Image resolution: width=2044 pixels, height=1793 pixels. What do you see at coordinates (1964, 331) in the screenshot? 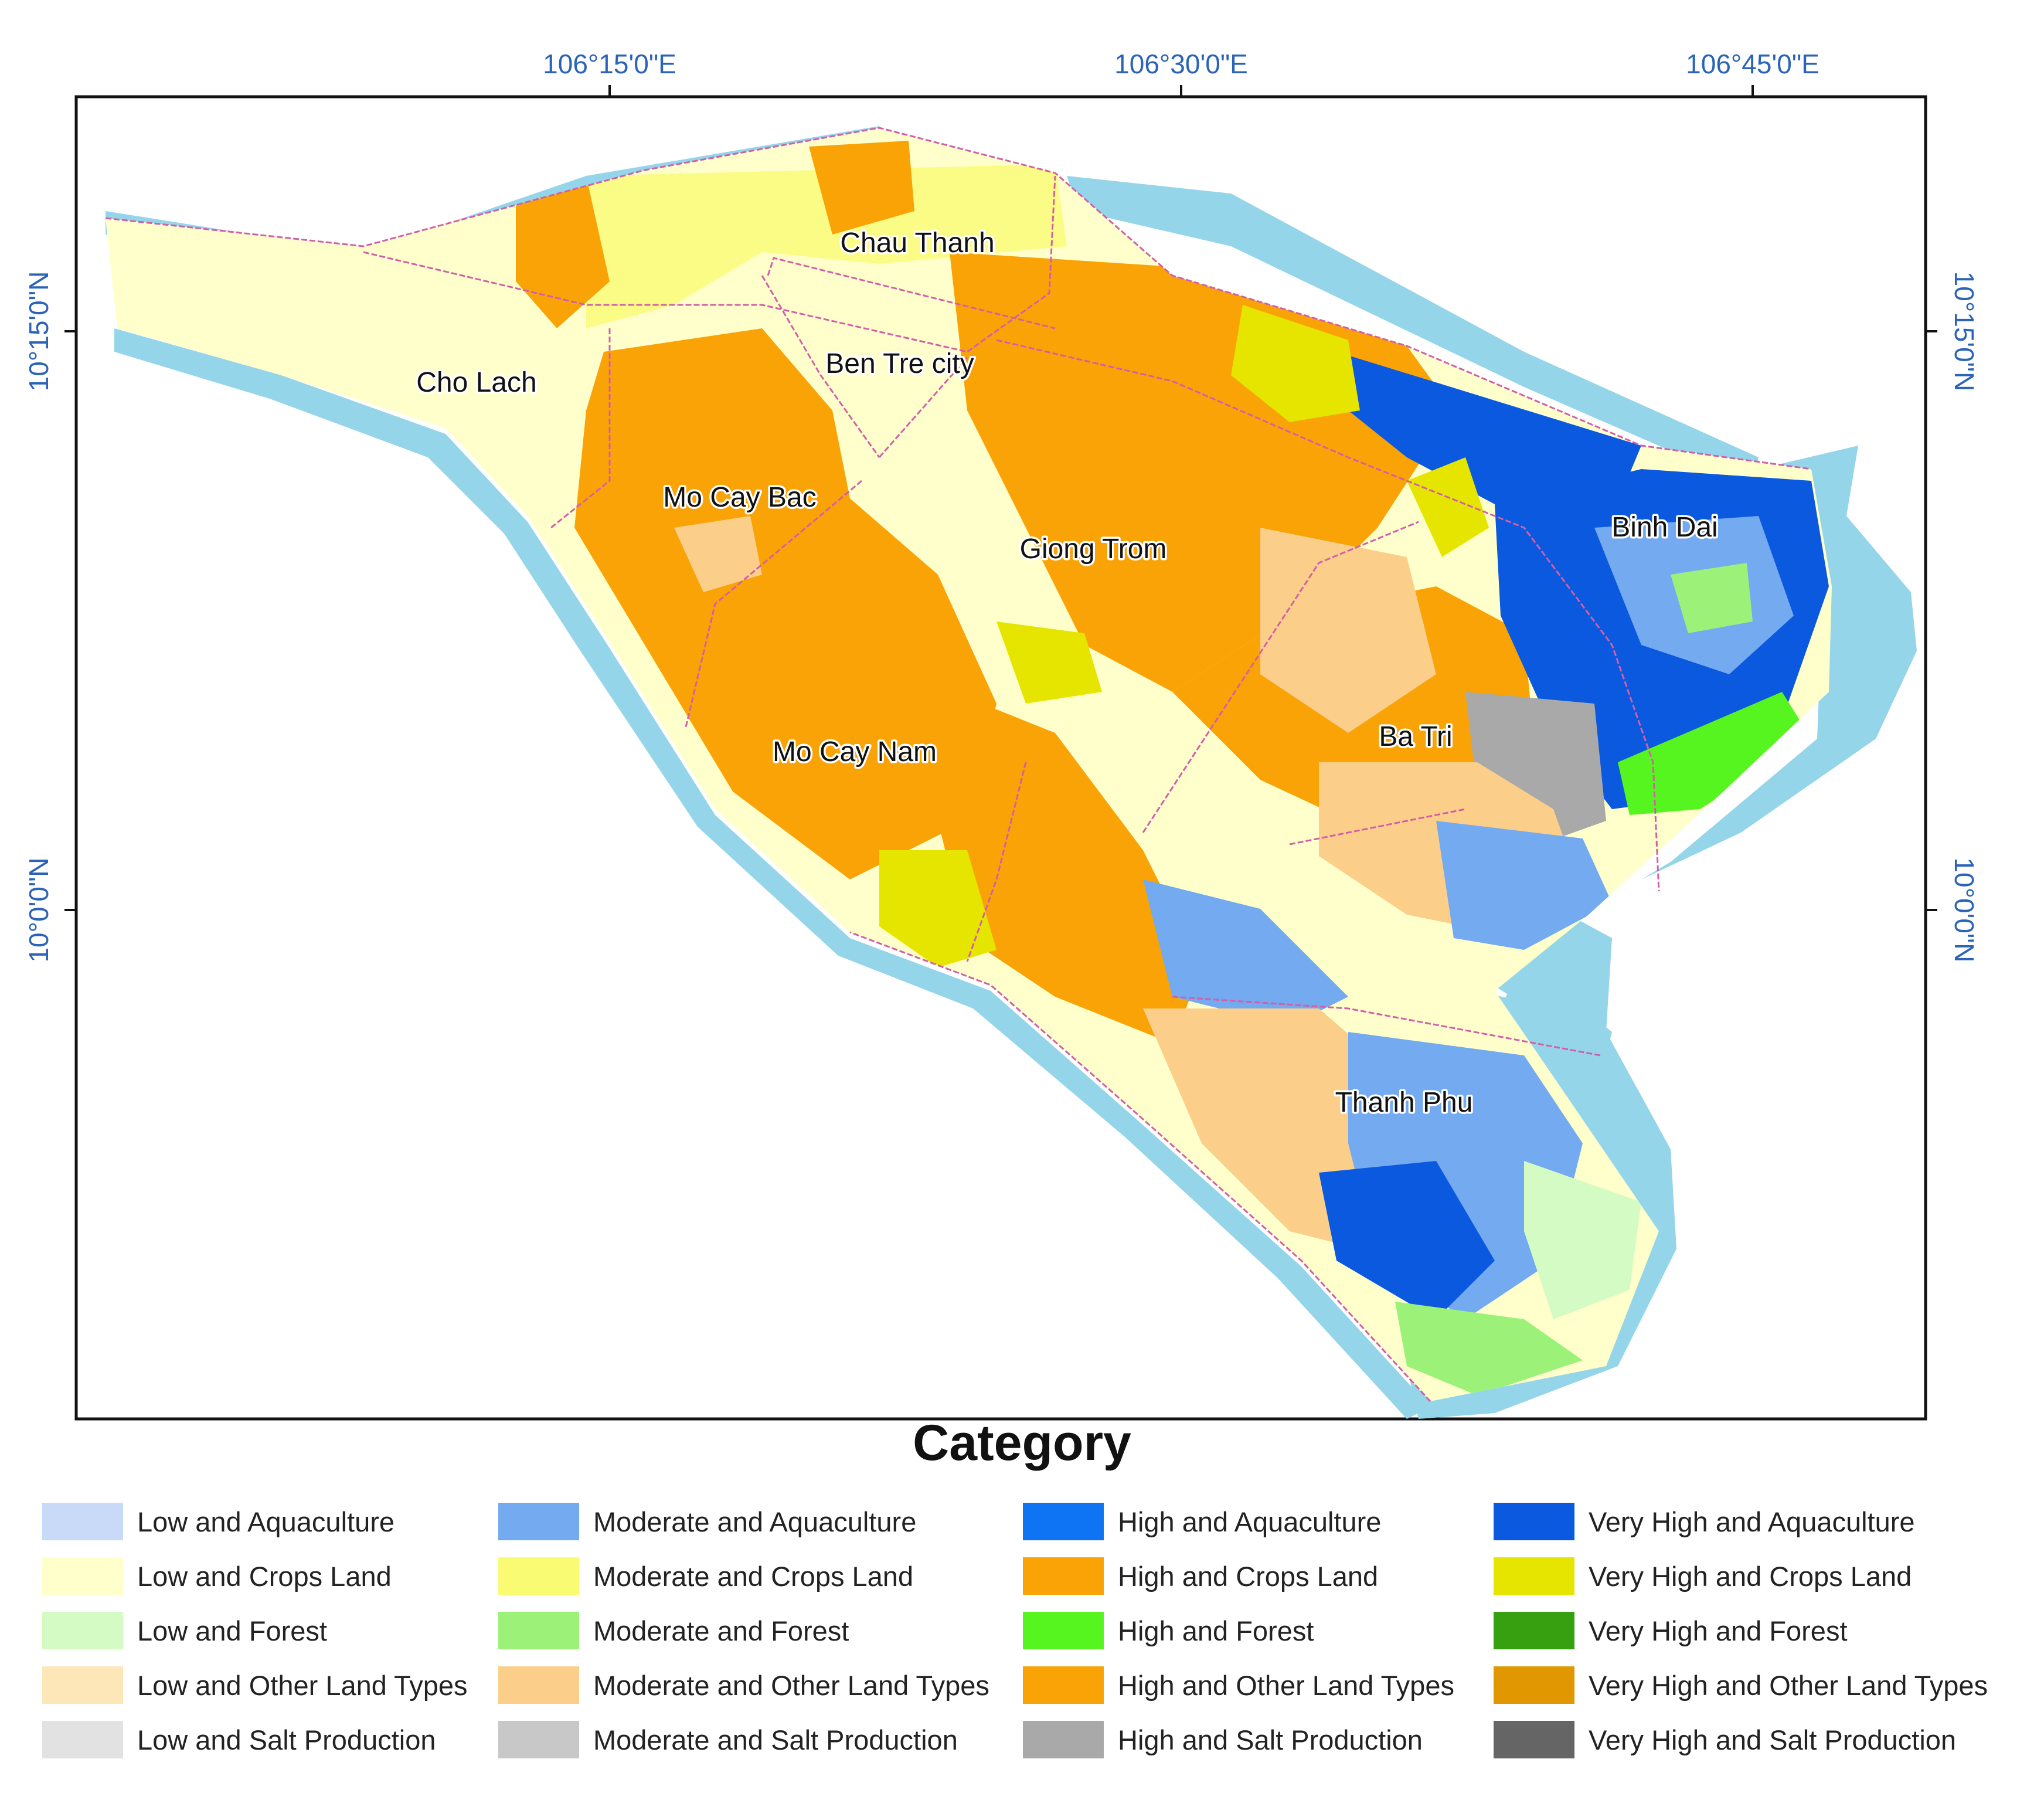
I see `latitude-label-right-1: 10°15'0"N` at bounding box center [1964, 331].